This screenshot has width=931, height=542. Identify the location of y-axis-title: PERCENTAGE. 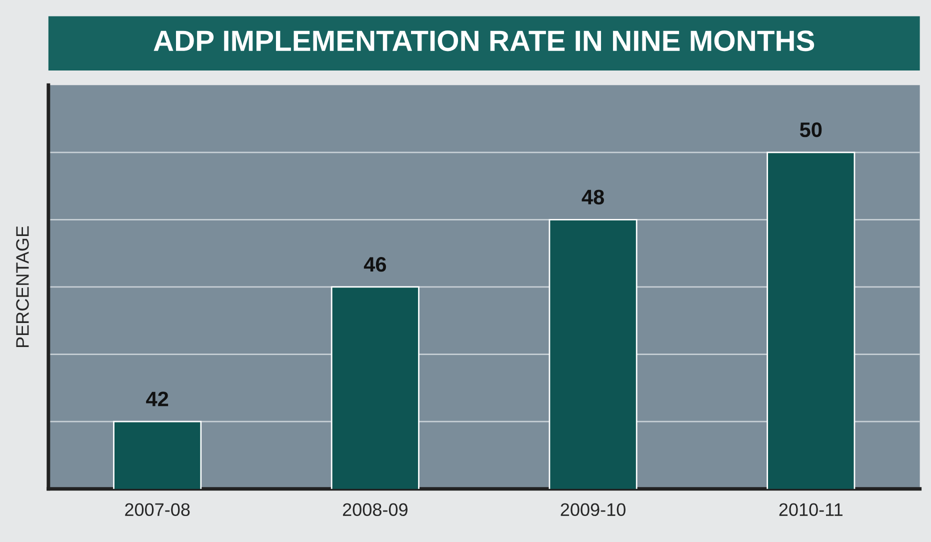
(22, 287).